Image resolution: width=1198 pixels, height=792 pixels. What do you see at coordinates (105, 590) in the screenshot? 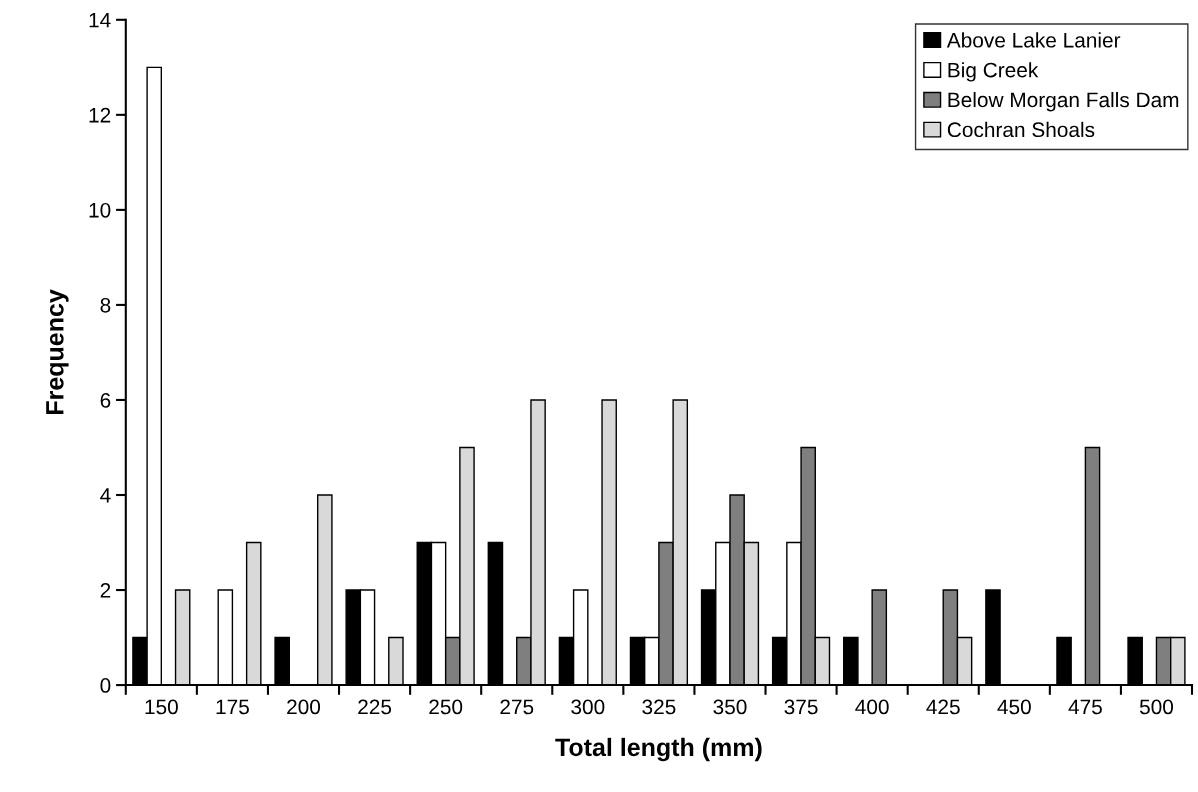
I see `y-tick-label: 2` at bounding box center [105, 590].